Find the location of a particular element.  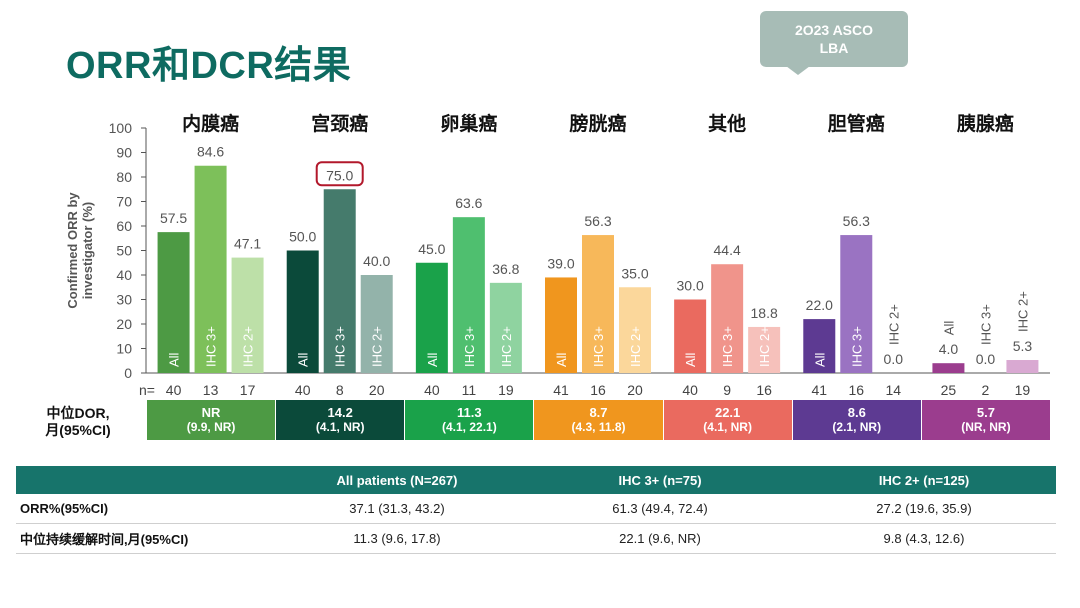

y-tick-label: 100 is located at coordinates (121, 128).